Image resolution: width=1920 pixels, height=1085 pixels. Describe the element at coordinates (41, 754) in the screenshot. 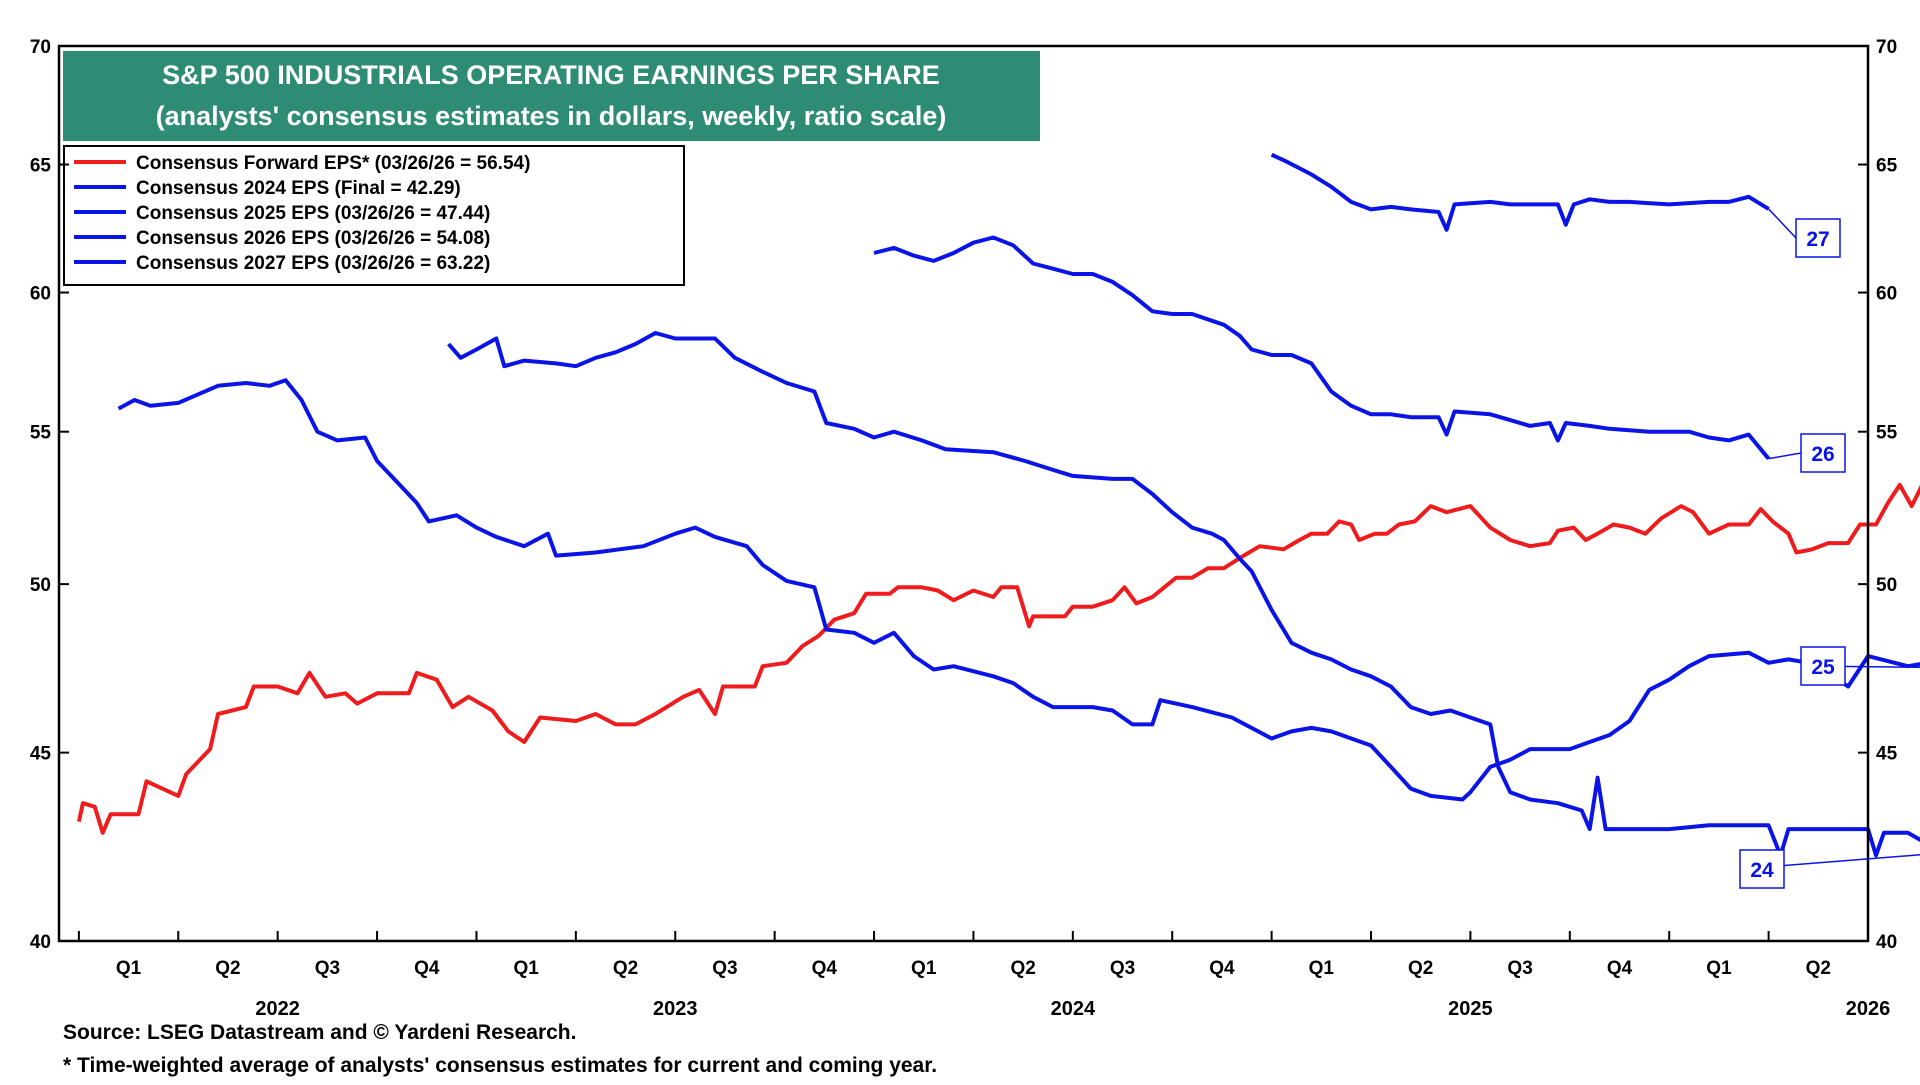

I see `y-tick-label-left: 45` at that location.